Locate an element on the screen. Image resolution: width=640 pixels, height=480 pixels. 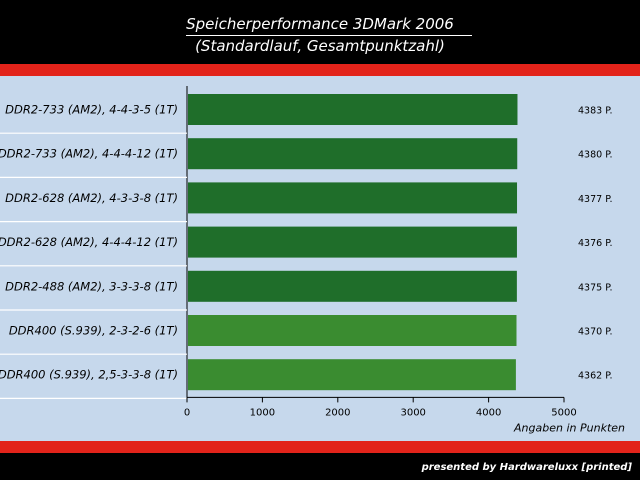
x-tick-label: 3000 is located at coordinates (412, 412).